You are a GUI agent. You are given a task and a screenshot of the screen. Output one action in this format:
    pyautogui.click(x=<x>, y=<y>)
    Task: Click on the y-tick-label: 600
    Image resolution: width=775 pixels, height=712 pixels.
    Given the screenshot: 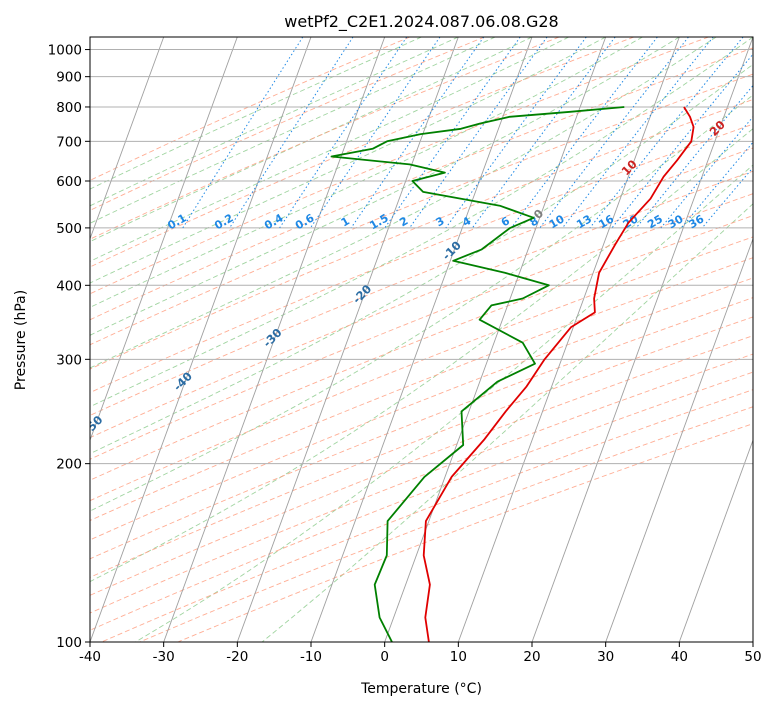 What is the action you would take?
    pyautogui.click(x=69, y=182)
    